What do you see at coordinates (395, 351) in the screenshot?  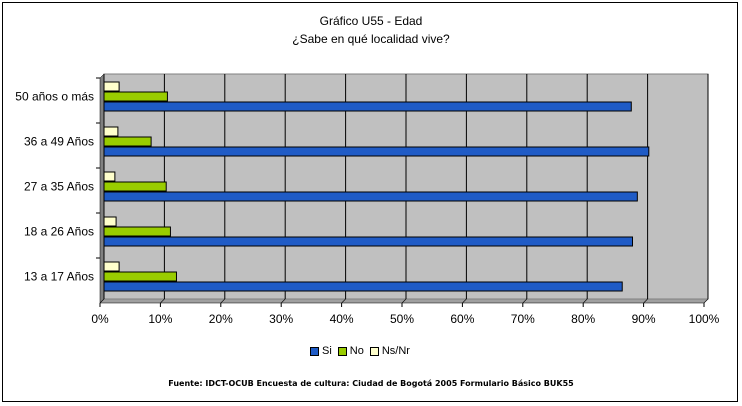 I see `legend-label-nsnr: Ns/Nr` at bounding box center [395, 351].